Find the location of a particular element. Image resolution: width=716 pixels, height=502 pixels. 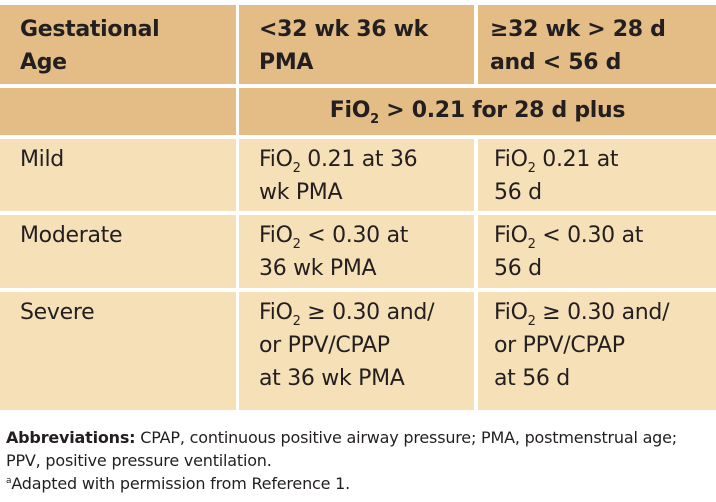

criteria-text: > 0.21 for 28 d plus is located at coordinates (502, 110).